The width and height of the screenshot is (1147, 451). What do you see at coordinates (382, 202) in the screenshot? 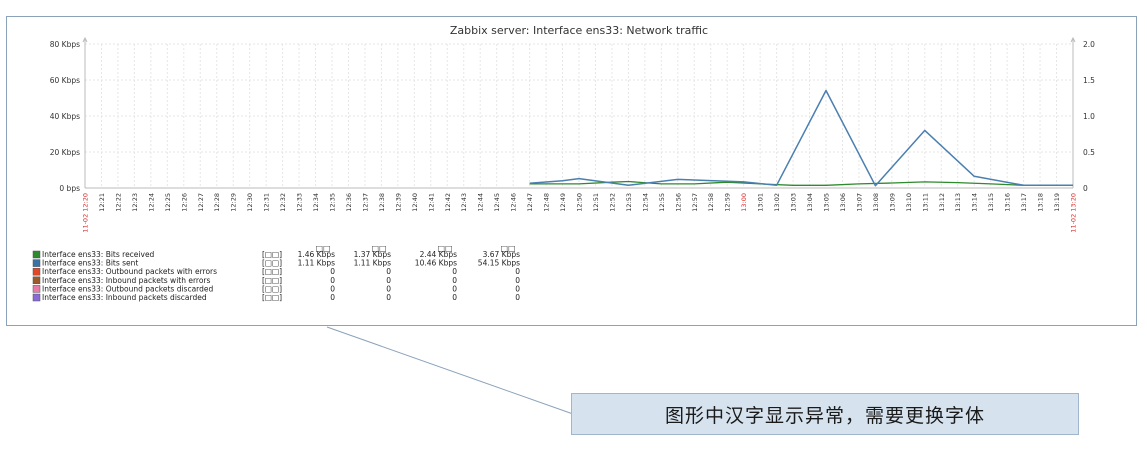
I see `x-tick-label: 12:38` at bounding box center [382, 202].